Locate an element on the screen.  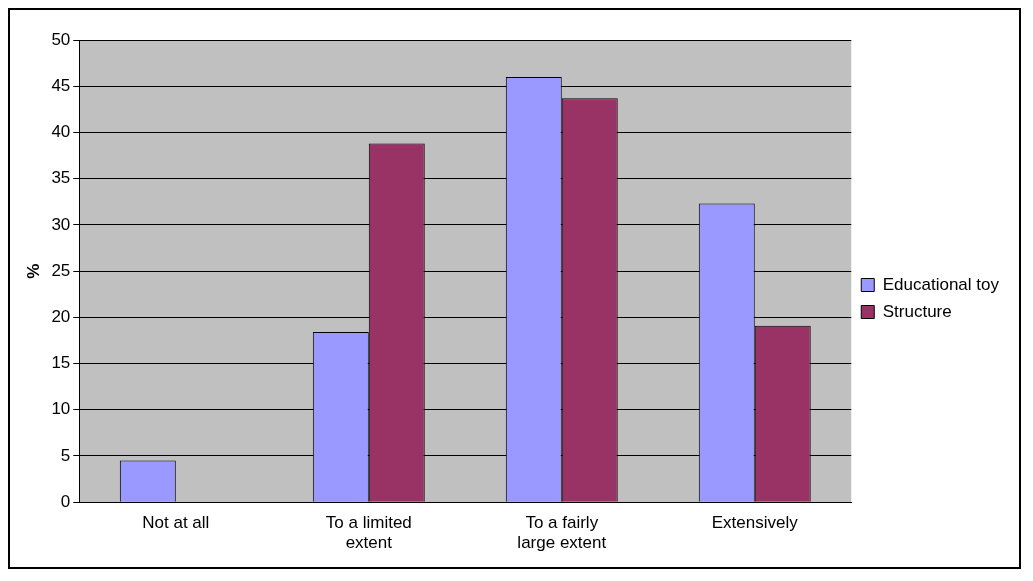
y-tick-label: 35 is located at coordinates (61, 178).